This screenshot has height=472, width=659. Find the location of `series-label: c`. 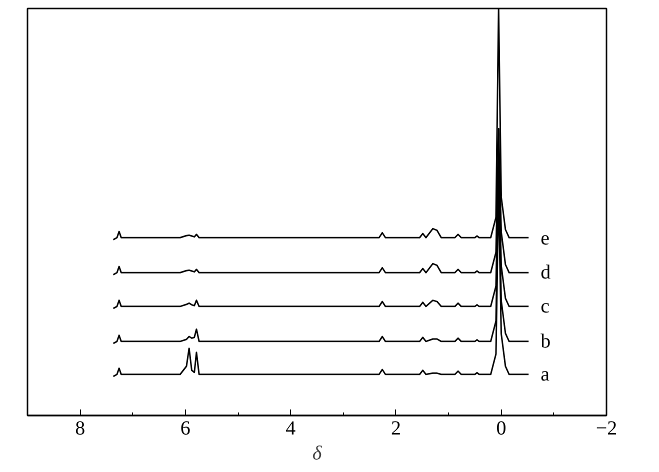

series-label: c is located at coordinates (545, 306).